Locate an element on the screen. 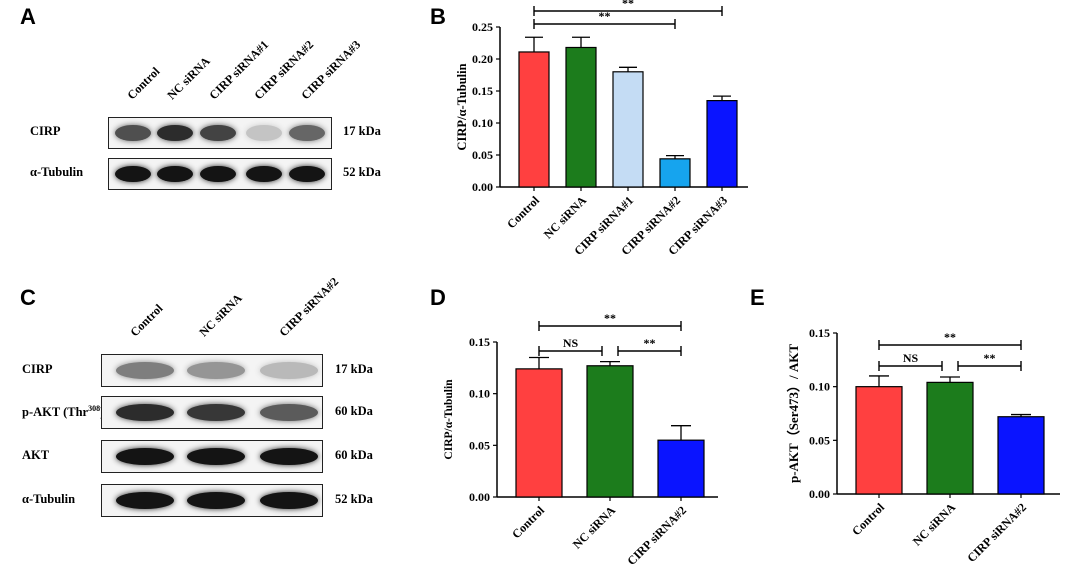 This screenshot has width=1076, height=573. y-axis-label: p-AKT（Ser473）/ AKT is located at coordinates (793, 413).